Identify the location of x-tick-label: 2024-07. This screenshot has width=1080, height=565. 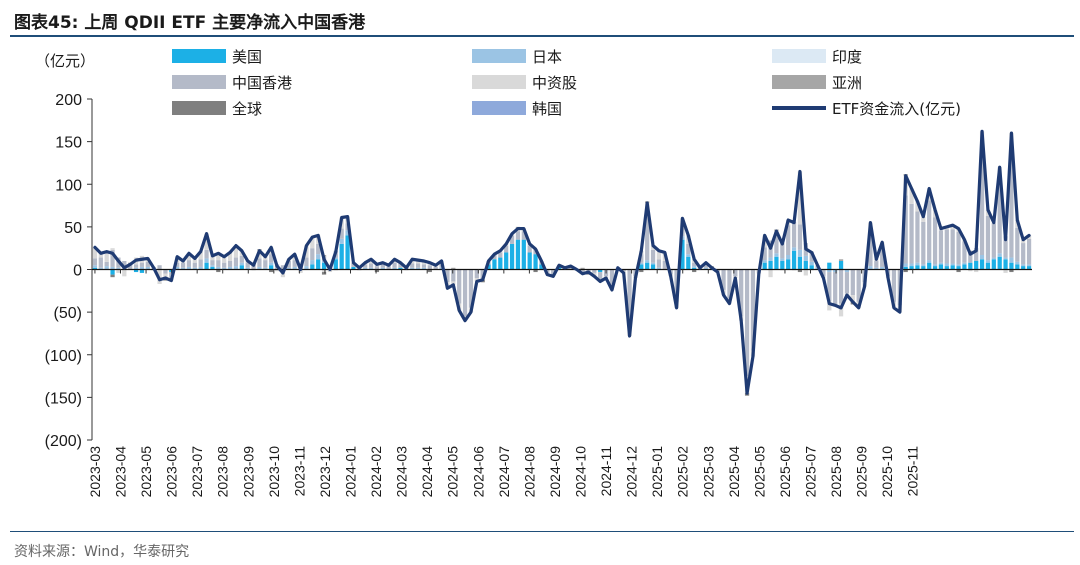
(504, 472).